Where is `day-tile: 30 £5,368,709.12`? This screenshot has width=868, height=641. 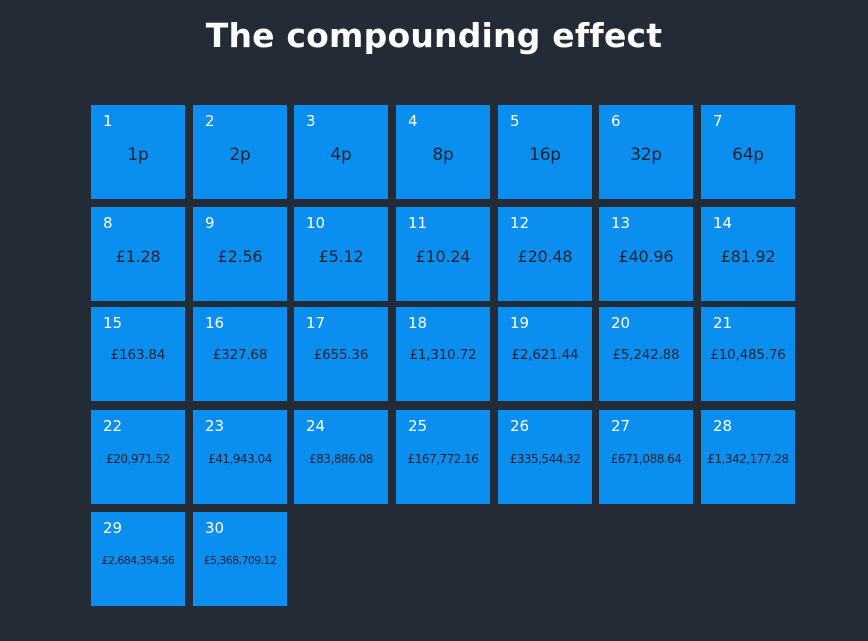
day-tile: 30 £5,368,709.12 is located at coordinates (240, 559).